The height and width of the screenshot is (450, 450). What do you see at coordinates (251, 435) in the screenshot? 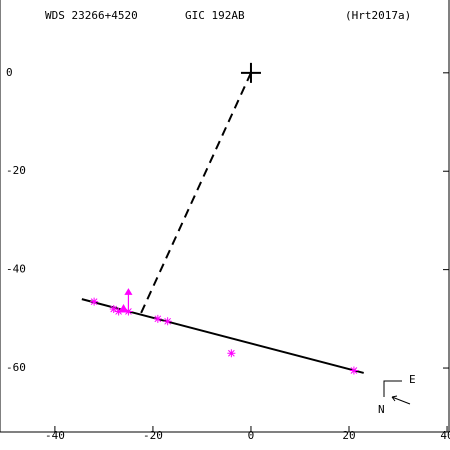
I see `x-tick-label: 0` at bounding box center [251, 435].